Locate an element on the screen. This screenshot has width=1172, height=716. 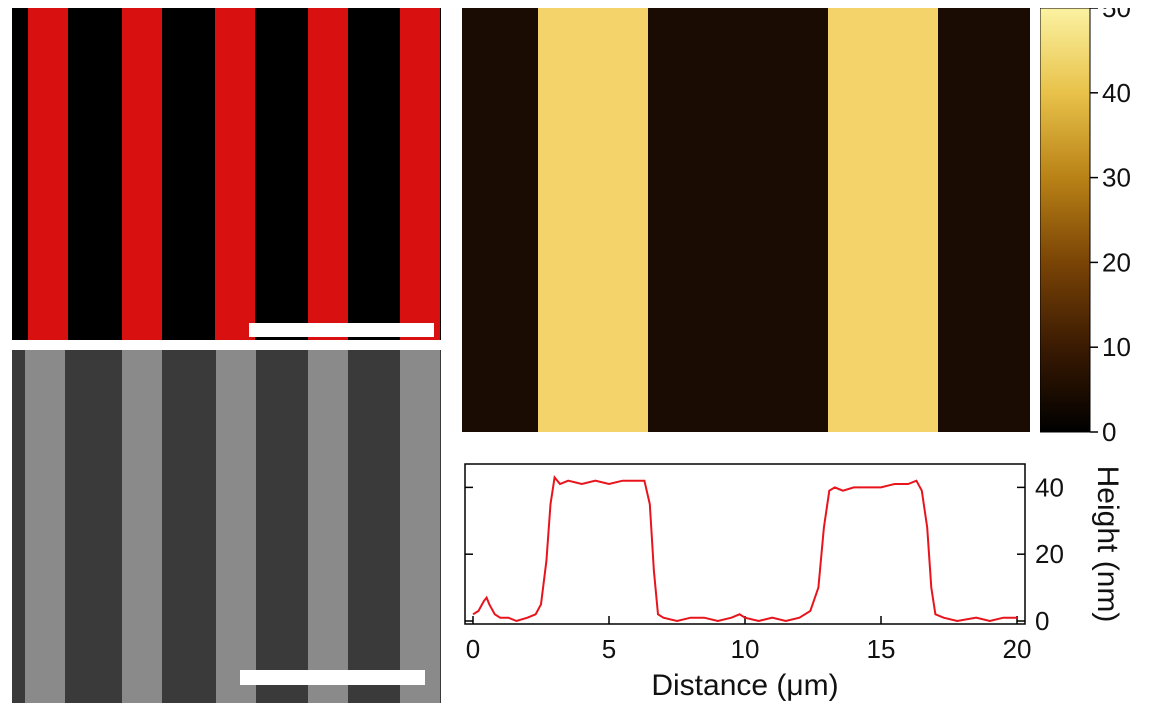
colorbar: 0 10 20 30 40 50 is located at coordinates (1105, 224).